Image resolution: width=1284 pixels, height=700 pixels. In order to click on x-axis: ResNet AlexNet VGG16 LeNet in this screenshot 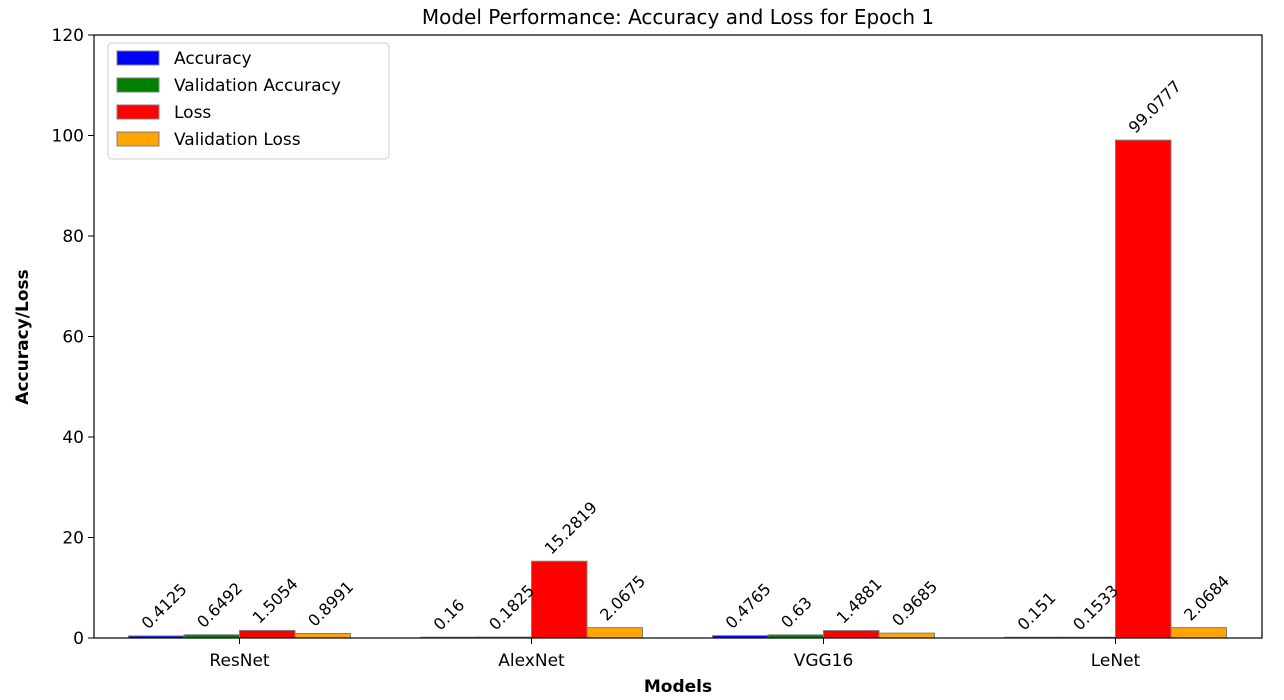, I will do `click(675, 654)`.